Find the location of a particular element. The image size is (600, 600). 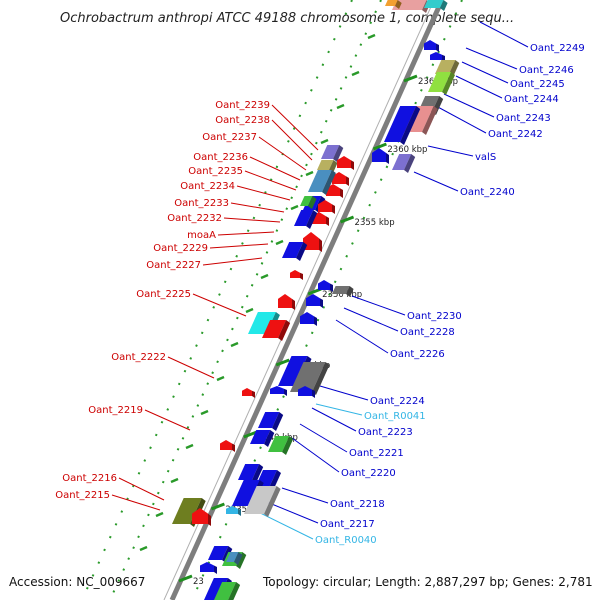

gene-label-left: Oant_2216 is located at coordinates (89, 478).